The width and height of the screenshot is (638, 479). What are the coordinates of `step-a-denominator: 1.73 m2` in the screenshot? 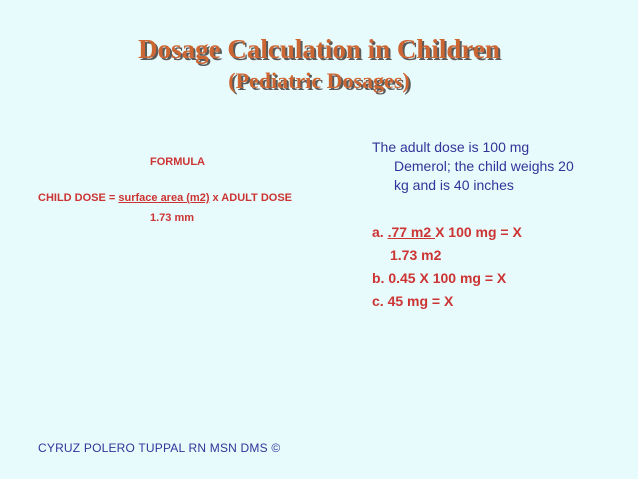 It's located at (416, 255).